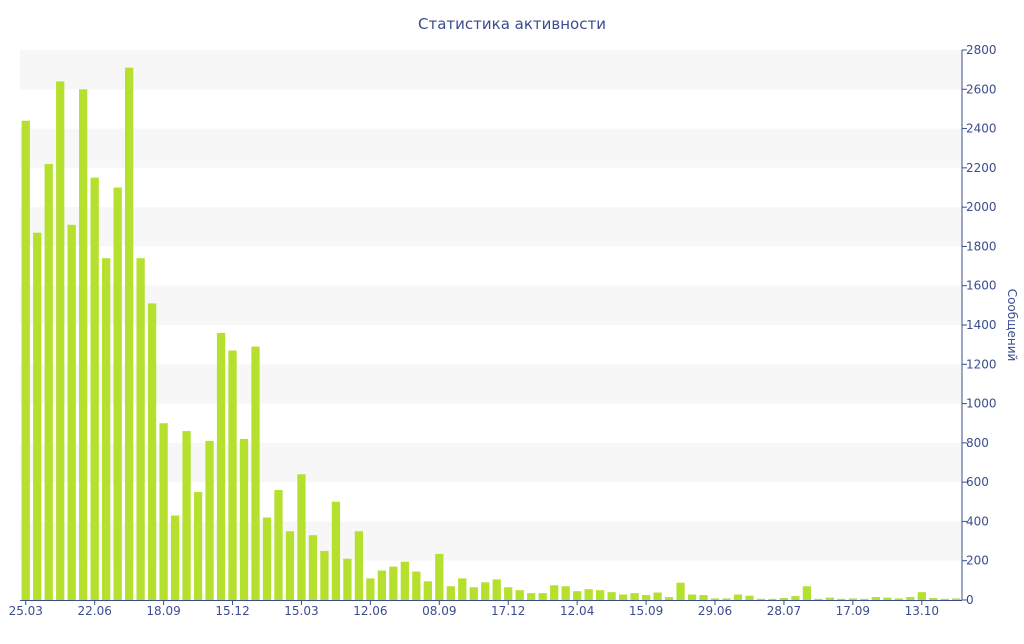  I want to click on y-tick-label: 1000, so click(981, 404).